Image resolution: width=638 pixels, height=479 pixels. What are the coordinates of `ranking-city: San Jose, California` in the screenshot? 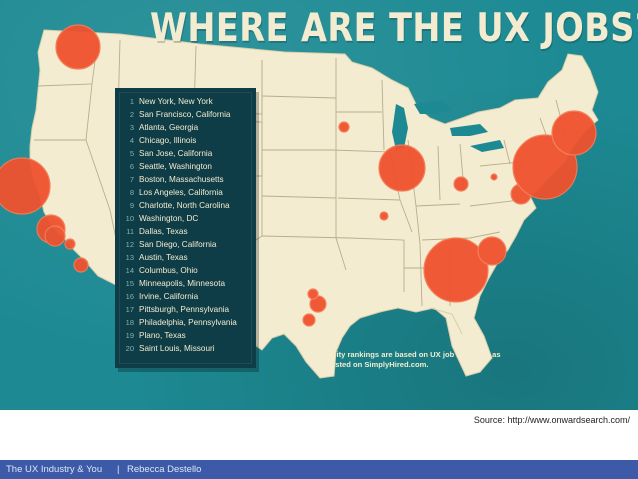 It's located at (176, 153).